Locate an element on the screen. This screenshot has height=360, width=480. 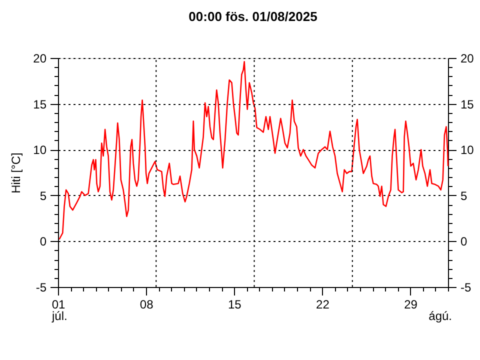
x-tick-label: 15 is located at coordinates (235, 305).